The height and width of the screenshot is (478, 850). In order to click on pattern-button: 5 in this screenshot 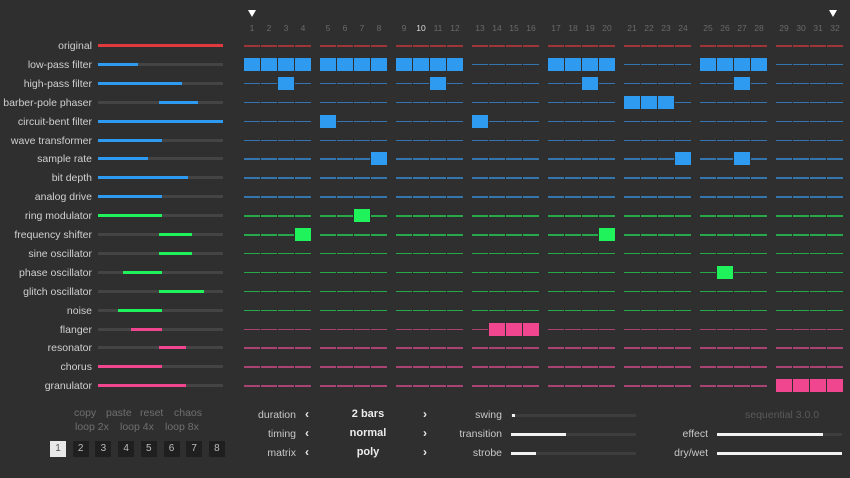, I will do `click(148, 449)`.